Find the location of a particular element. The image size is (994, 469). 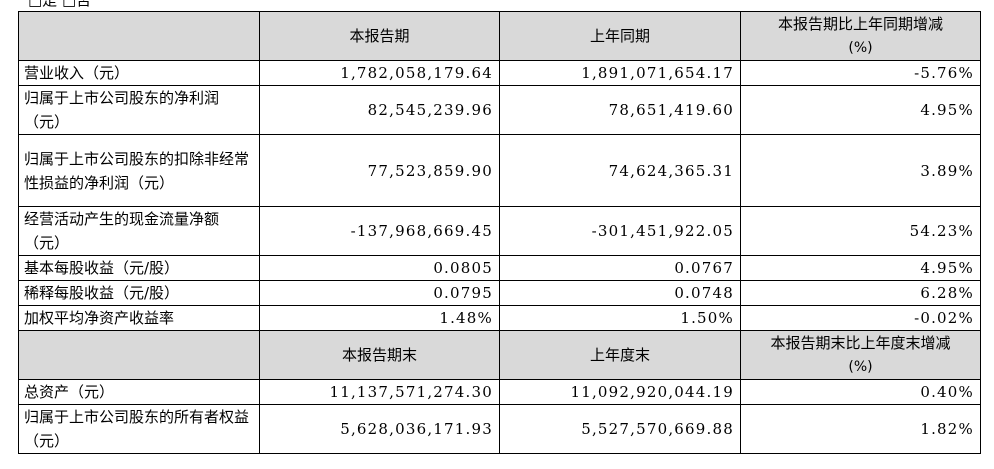

top-note: □是 □否 is located at coordinates (60, 4).